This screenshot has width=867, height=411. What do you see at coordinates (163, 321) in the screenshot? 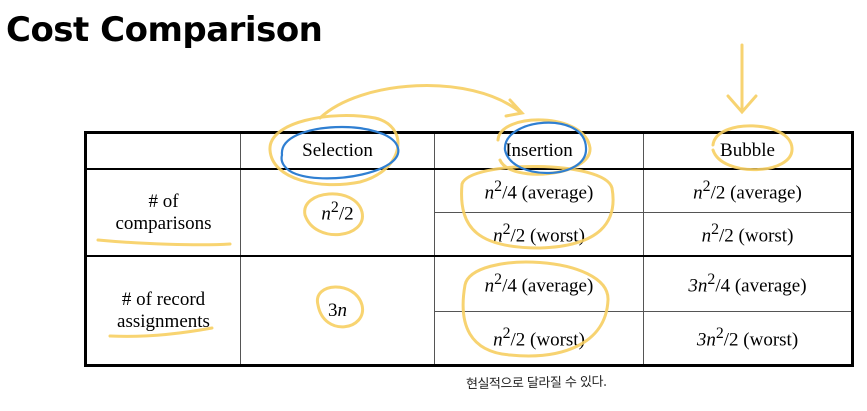
I see `assignments-label-line2: assignments` at bounding box center [163, 321].